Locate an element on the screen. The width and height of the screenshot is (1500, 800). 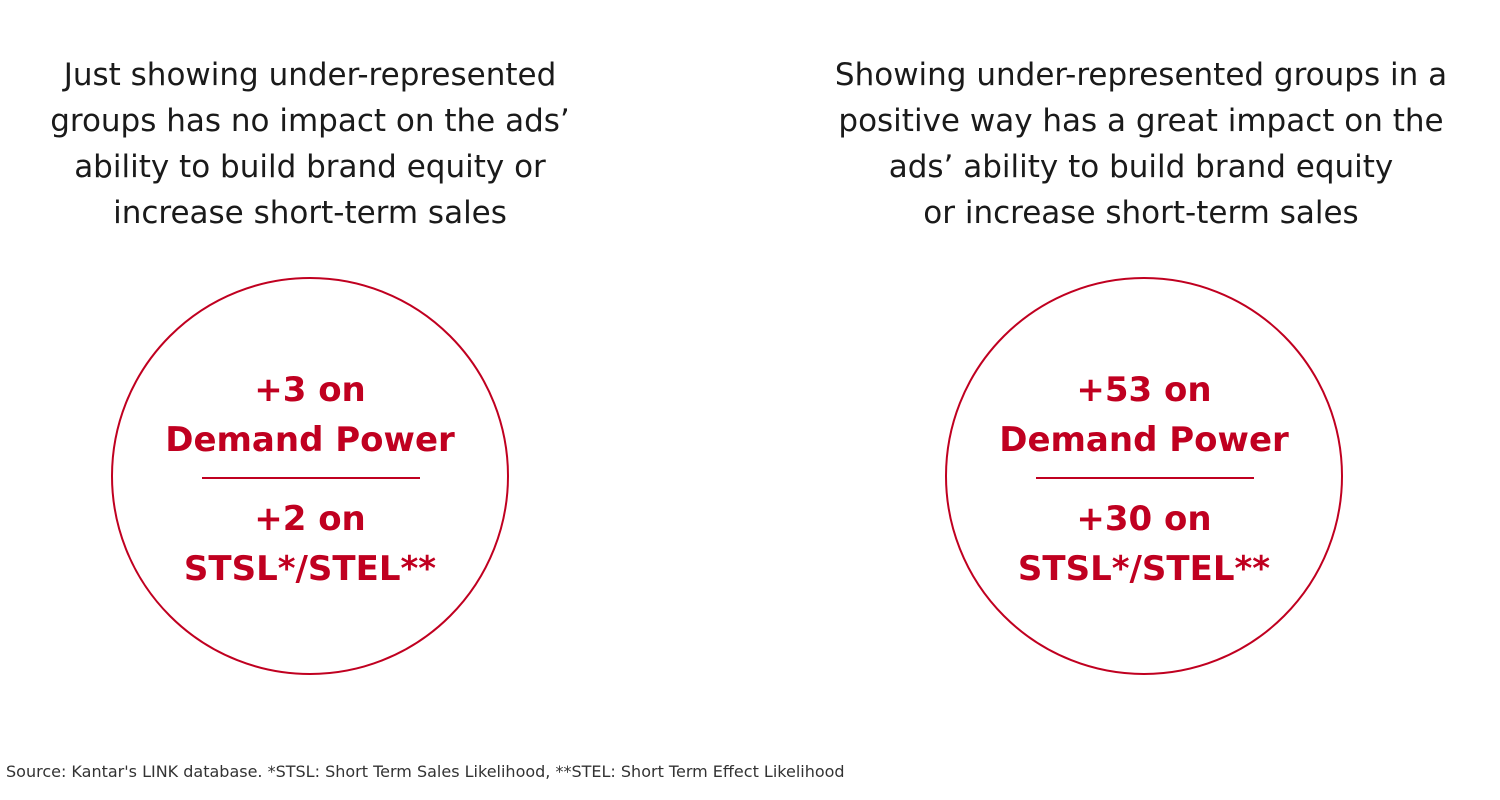
demand-power-stat: +53 on Demand Power is located at coordinates (1144, 415).